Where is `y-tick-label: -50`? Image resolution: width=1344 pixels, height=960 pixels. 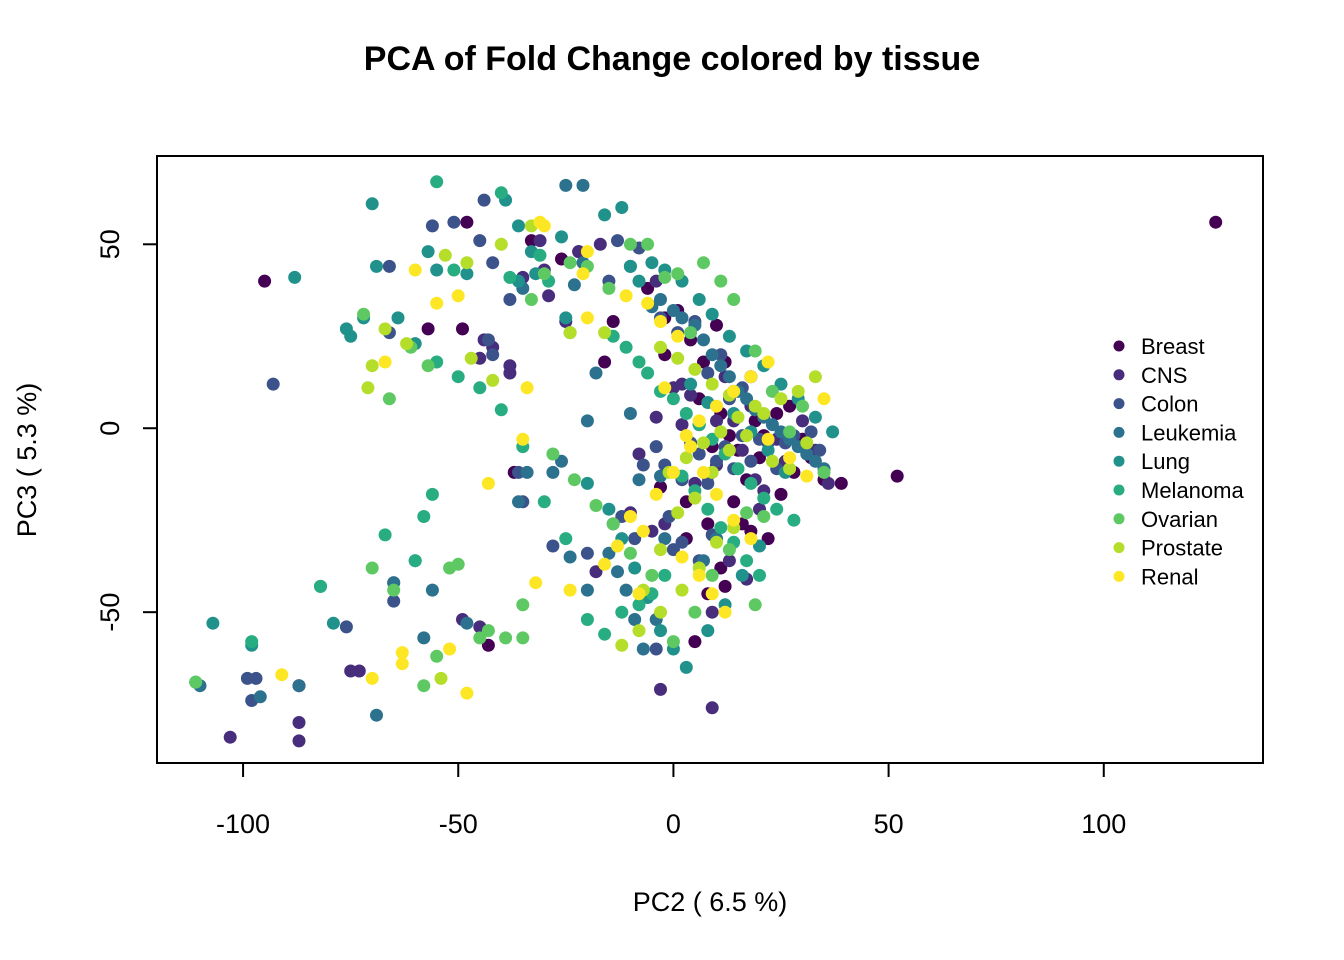 y-tick-label: -50 is located at coordinates (110, 612).